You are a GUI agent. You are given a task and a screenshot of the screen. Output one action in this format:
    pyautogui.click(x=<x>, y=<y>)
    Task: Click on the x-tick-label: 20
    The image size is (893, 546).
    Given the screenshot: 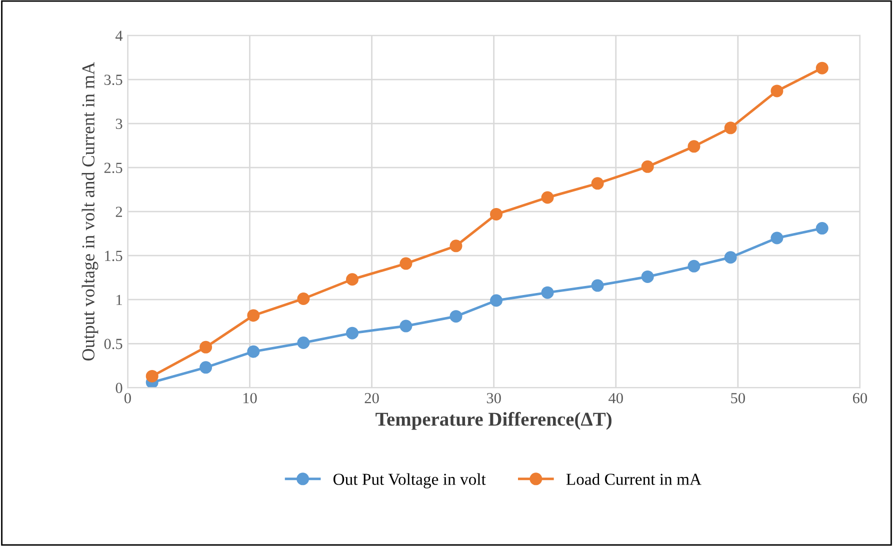 What is the action you would take?
    pyautogui.click(x=371, y=398)
    